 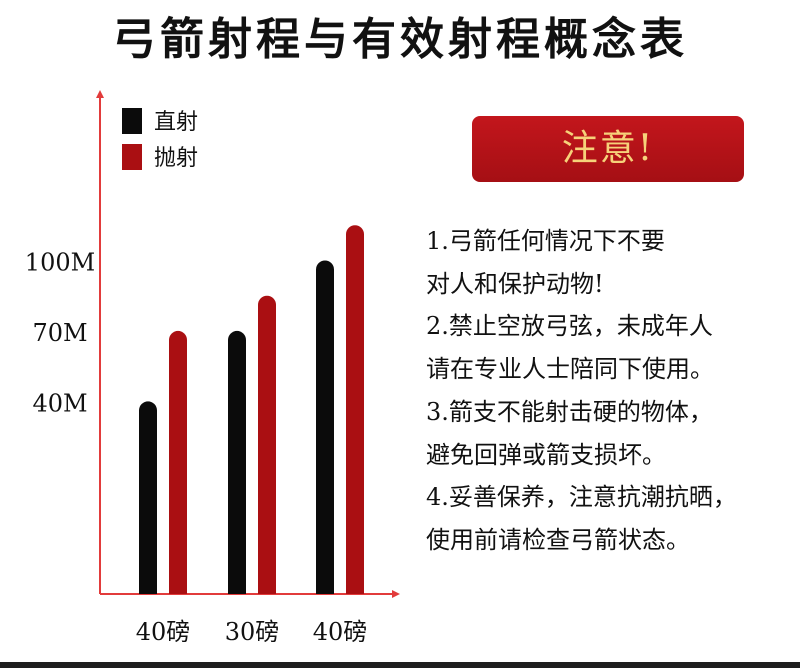 I want to click on legend-label: 直射, so click(x=176, y=122).